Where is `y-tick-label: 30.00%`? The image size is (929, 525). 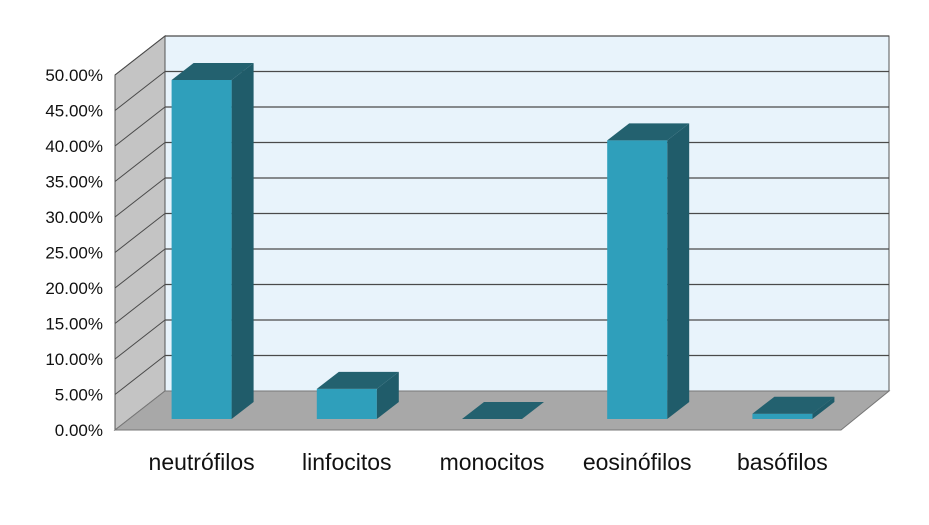 y-tick-label: 30.00% is located at coordinates (74, 217).